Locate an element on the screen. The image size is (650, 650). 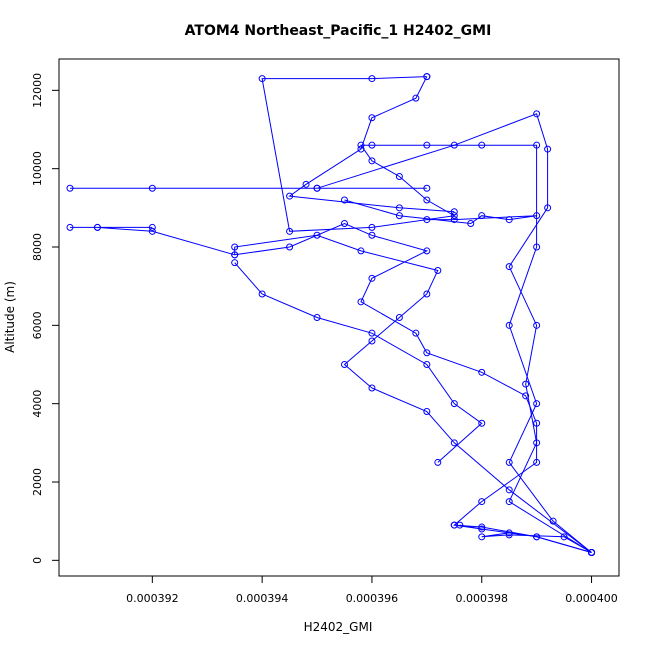
x-axis: 0.000392 0.000394 0.000396 0.000398 0.000400 is located at coordinates (372, 590).